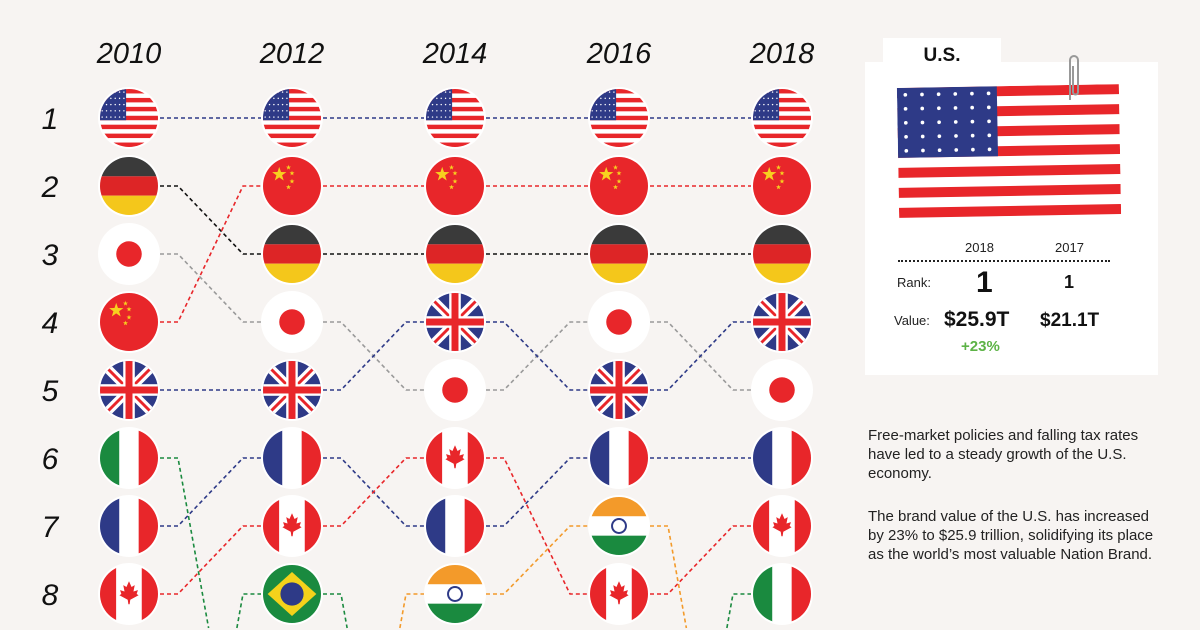  What do you see at coordinates (1074, 77) in the screenshot?
I see `paperclip-icon` at bounding box center [1074, 77].